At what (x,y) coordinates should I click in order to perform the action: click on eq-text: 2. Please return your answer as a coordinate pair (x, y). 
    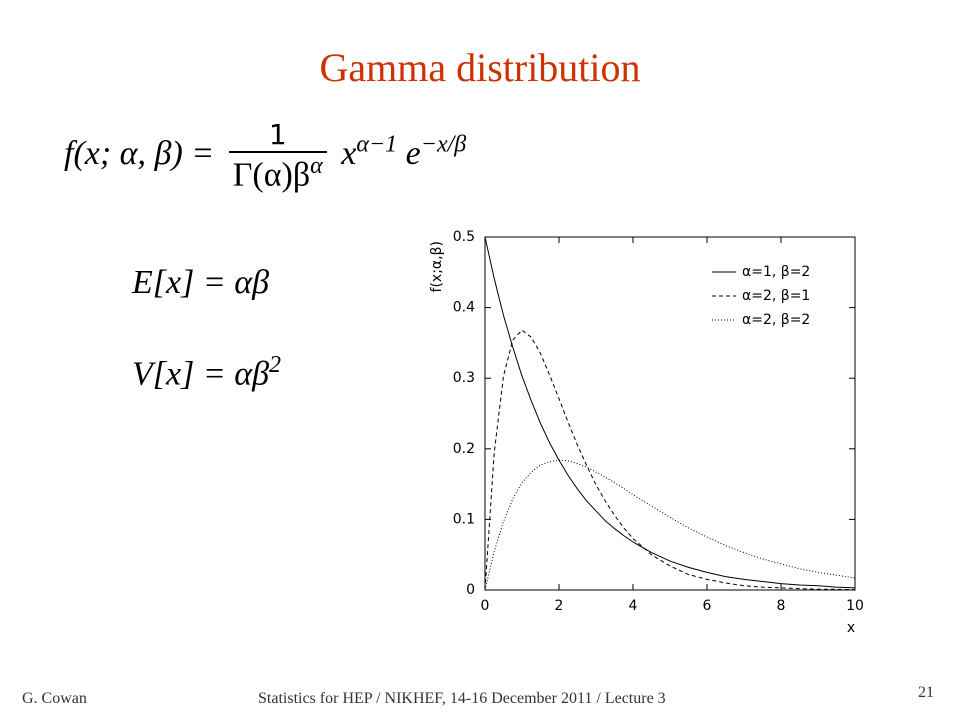
    Looking at the image, I should click on (275, 365).